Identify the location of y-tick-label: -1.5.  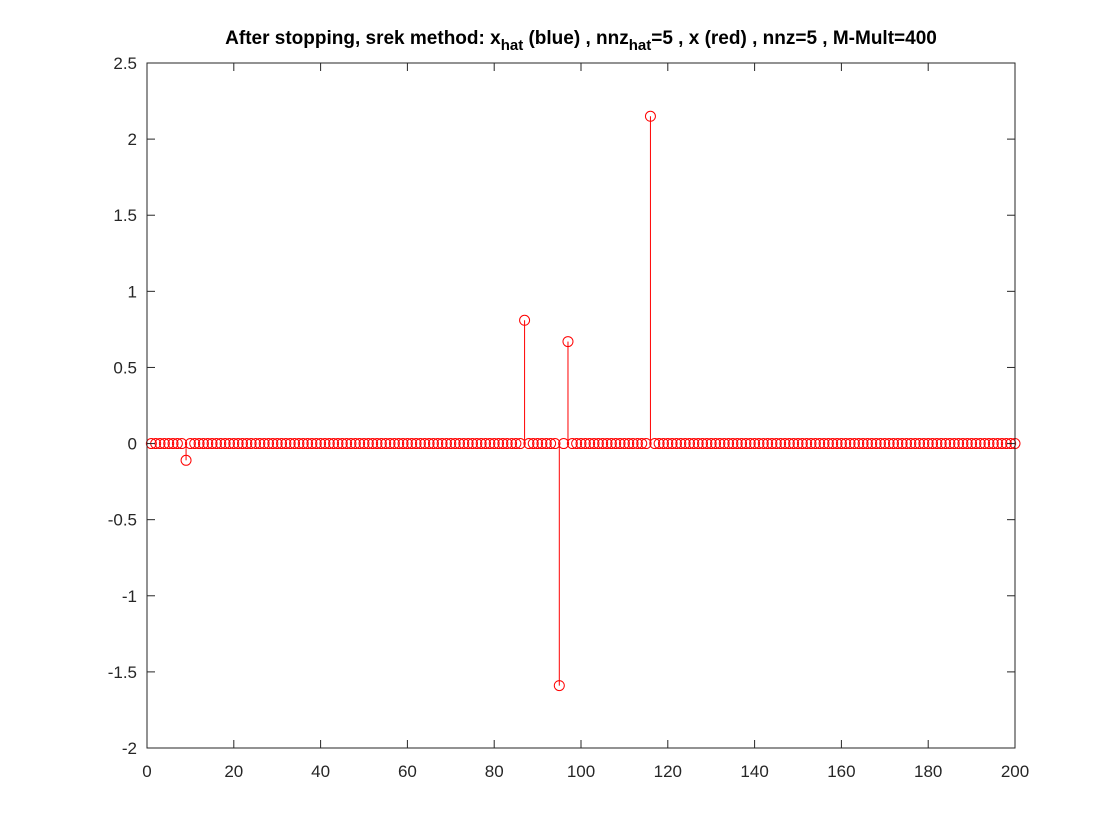
(122, 672).